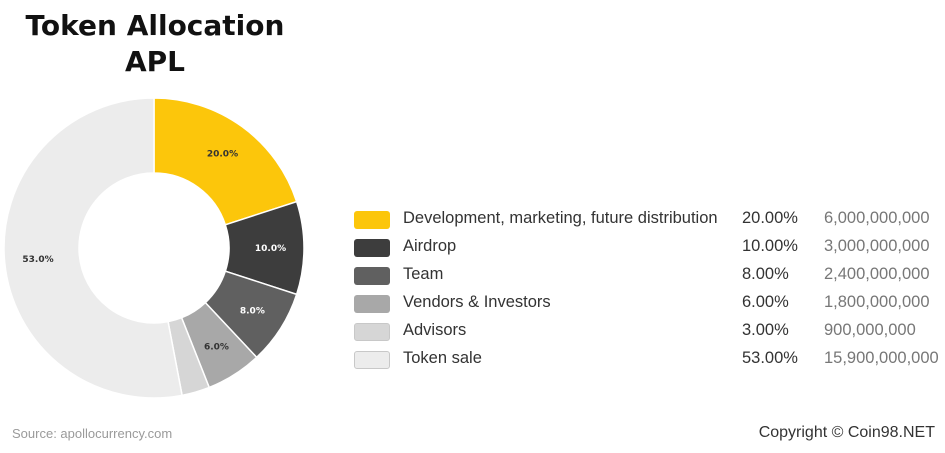  I want to click on legend-row: Advisors 3.00% 900,000,000, so click(647, 333).